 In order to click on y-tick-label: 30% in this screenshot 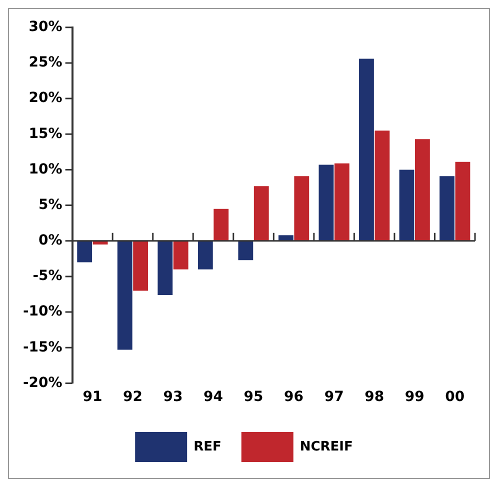, I will do `click(45, 27)`.